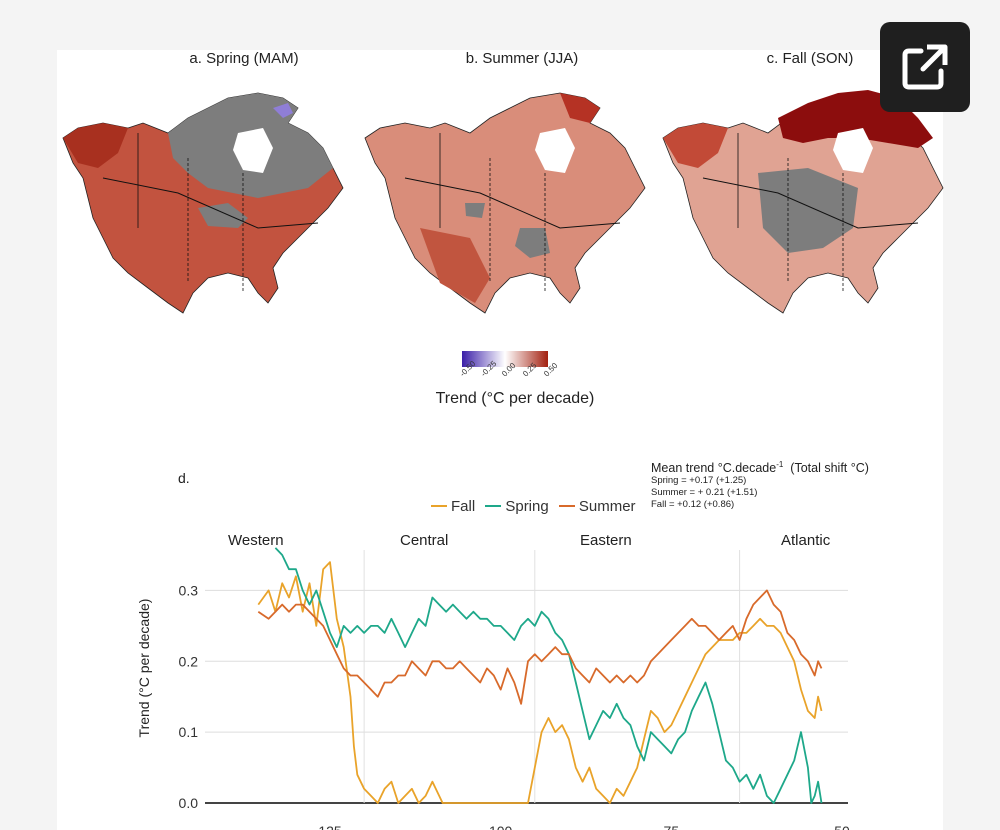  I want to click on fall-trend-map, so click(803, 202).